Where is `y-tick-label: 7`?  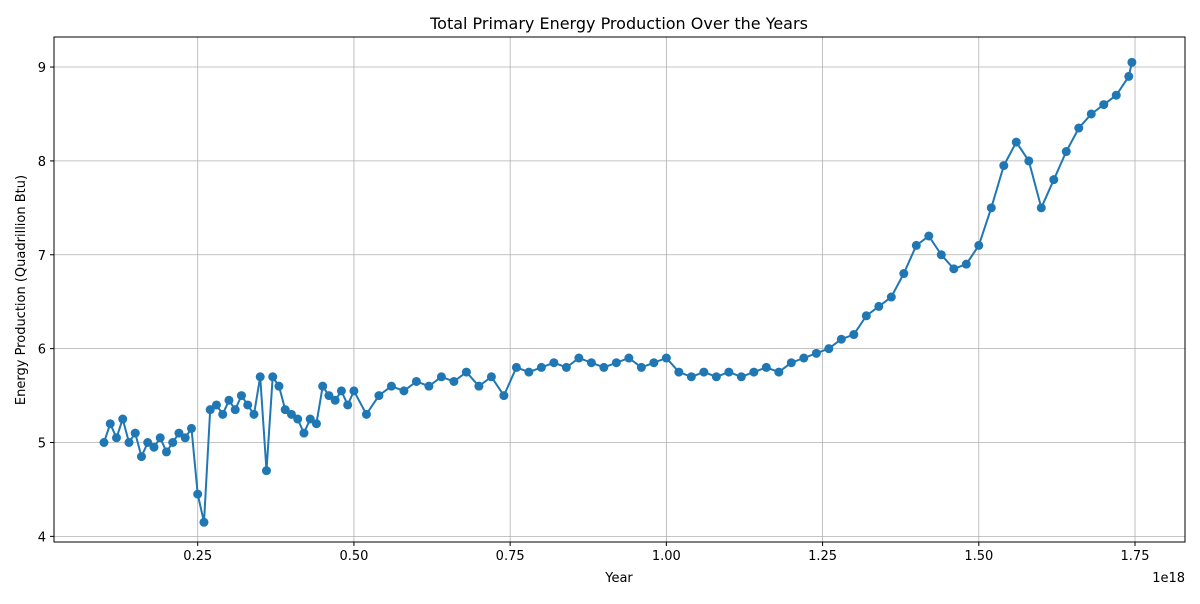
y-tick-label: 7 is located at coordinates (42, 256).